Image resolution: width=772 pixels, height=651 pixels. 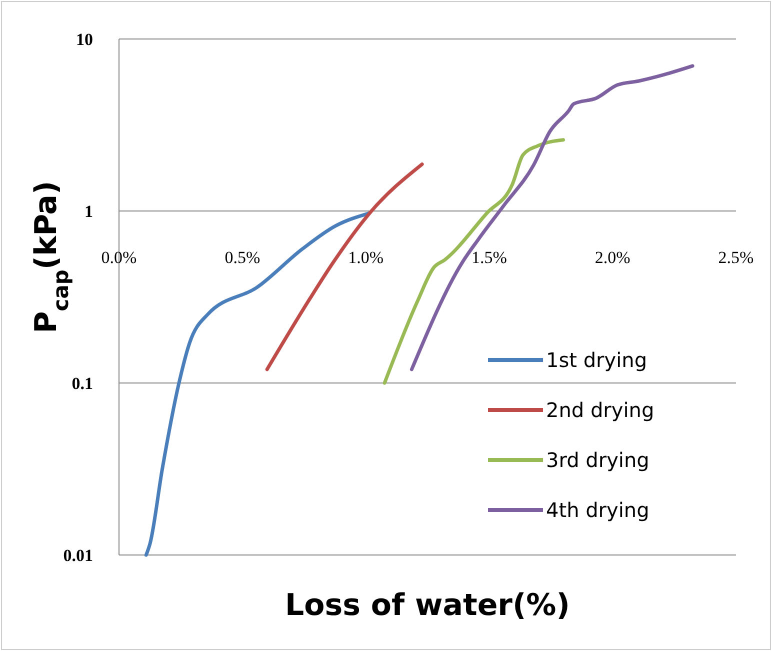 What do you see at coordinates (427, 605) in the screenshot?
I see `x-axis-title: Loss of water(%)` at bounding box center [427, 605].